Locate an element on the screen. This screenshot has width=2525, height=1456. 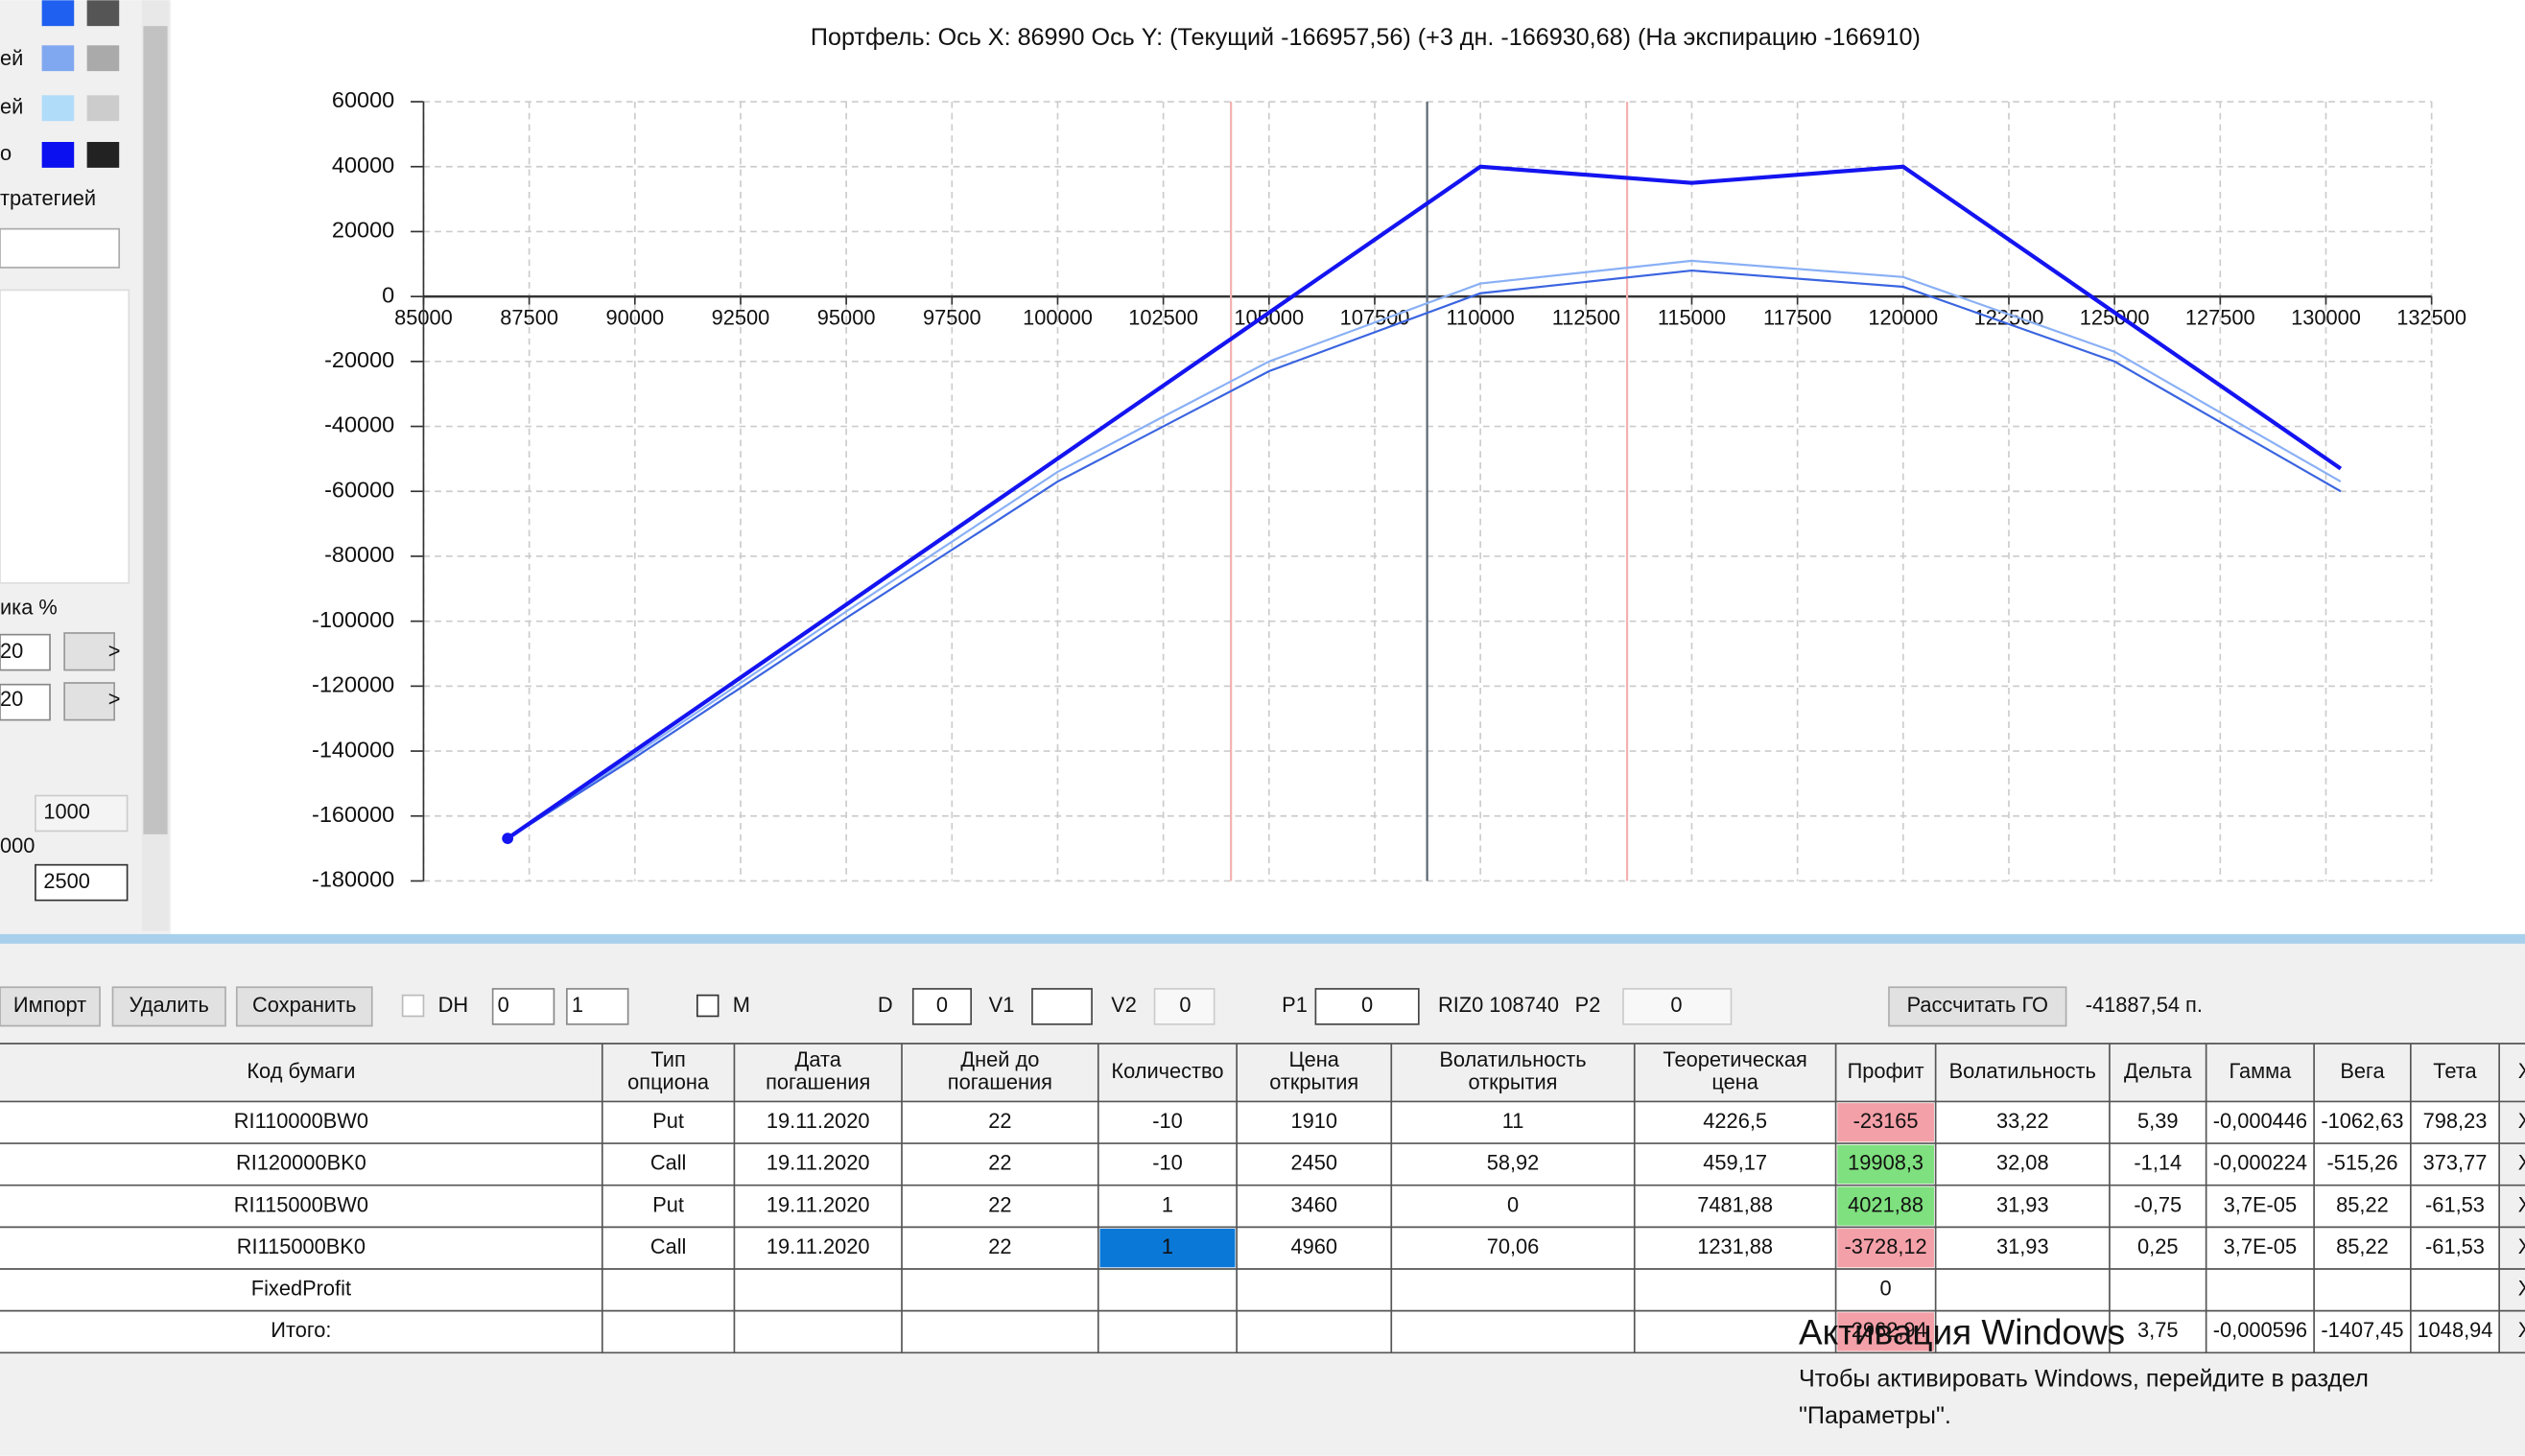
column-header: цена is located at coordinates (1734, 1082).